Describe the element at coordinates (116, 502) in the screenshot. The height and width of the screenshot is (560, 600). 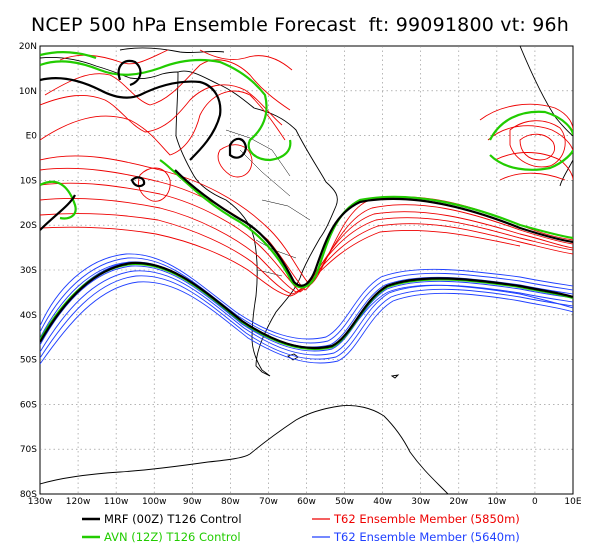
I see `longitude-label: 110w` at that location.